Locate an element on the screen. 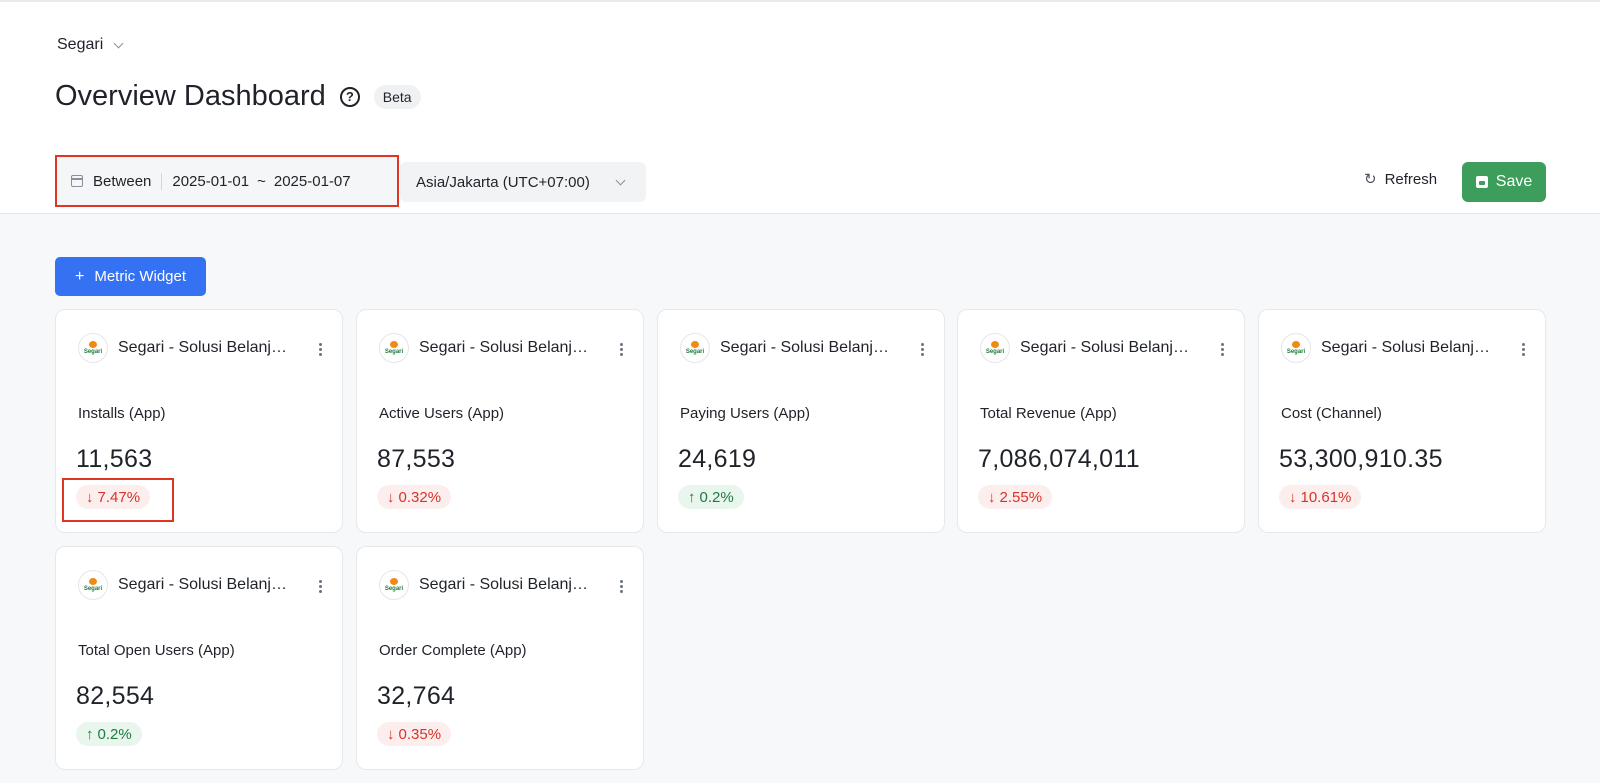 Image resolution: width=1600 pixels, height=783 pixels. card-metric-value: 24,619 is located at coordinates (717, 459).